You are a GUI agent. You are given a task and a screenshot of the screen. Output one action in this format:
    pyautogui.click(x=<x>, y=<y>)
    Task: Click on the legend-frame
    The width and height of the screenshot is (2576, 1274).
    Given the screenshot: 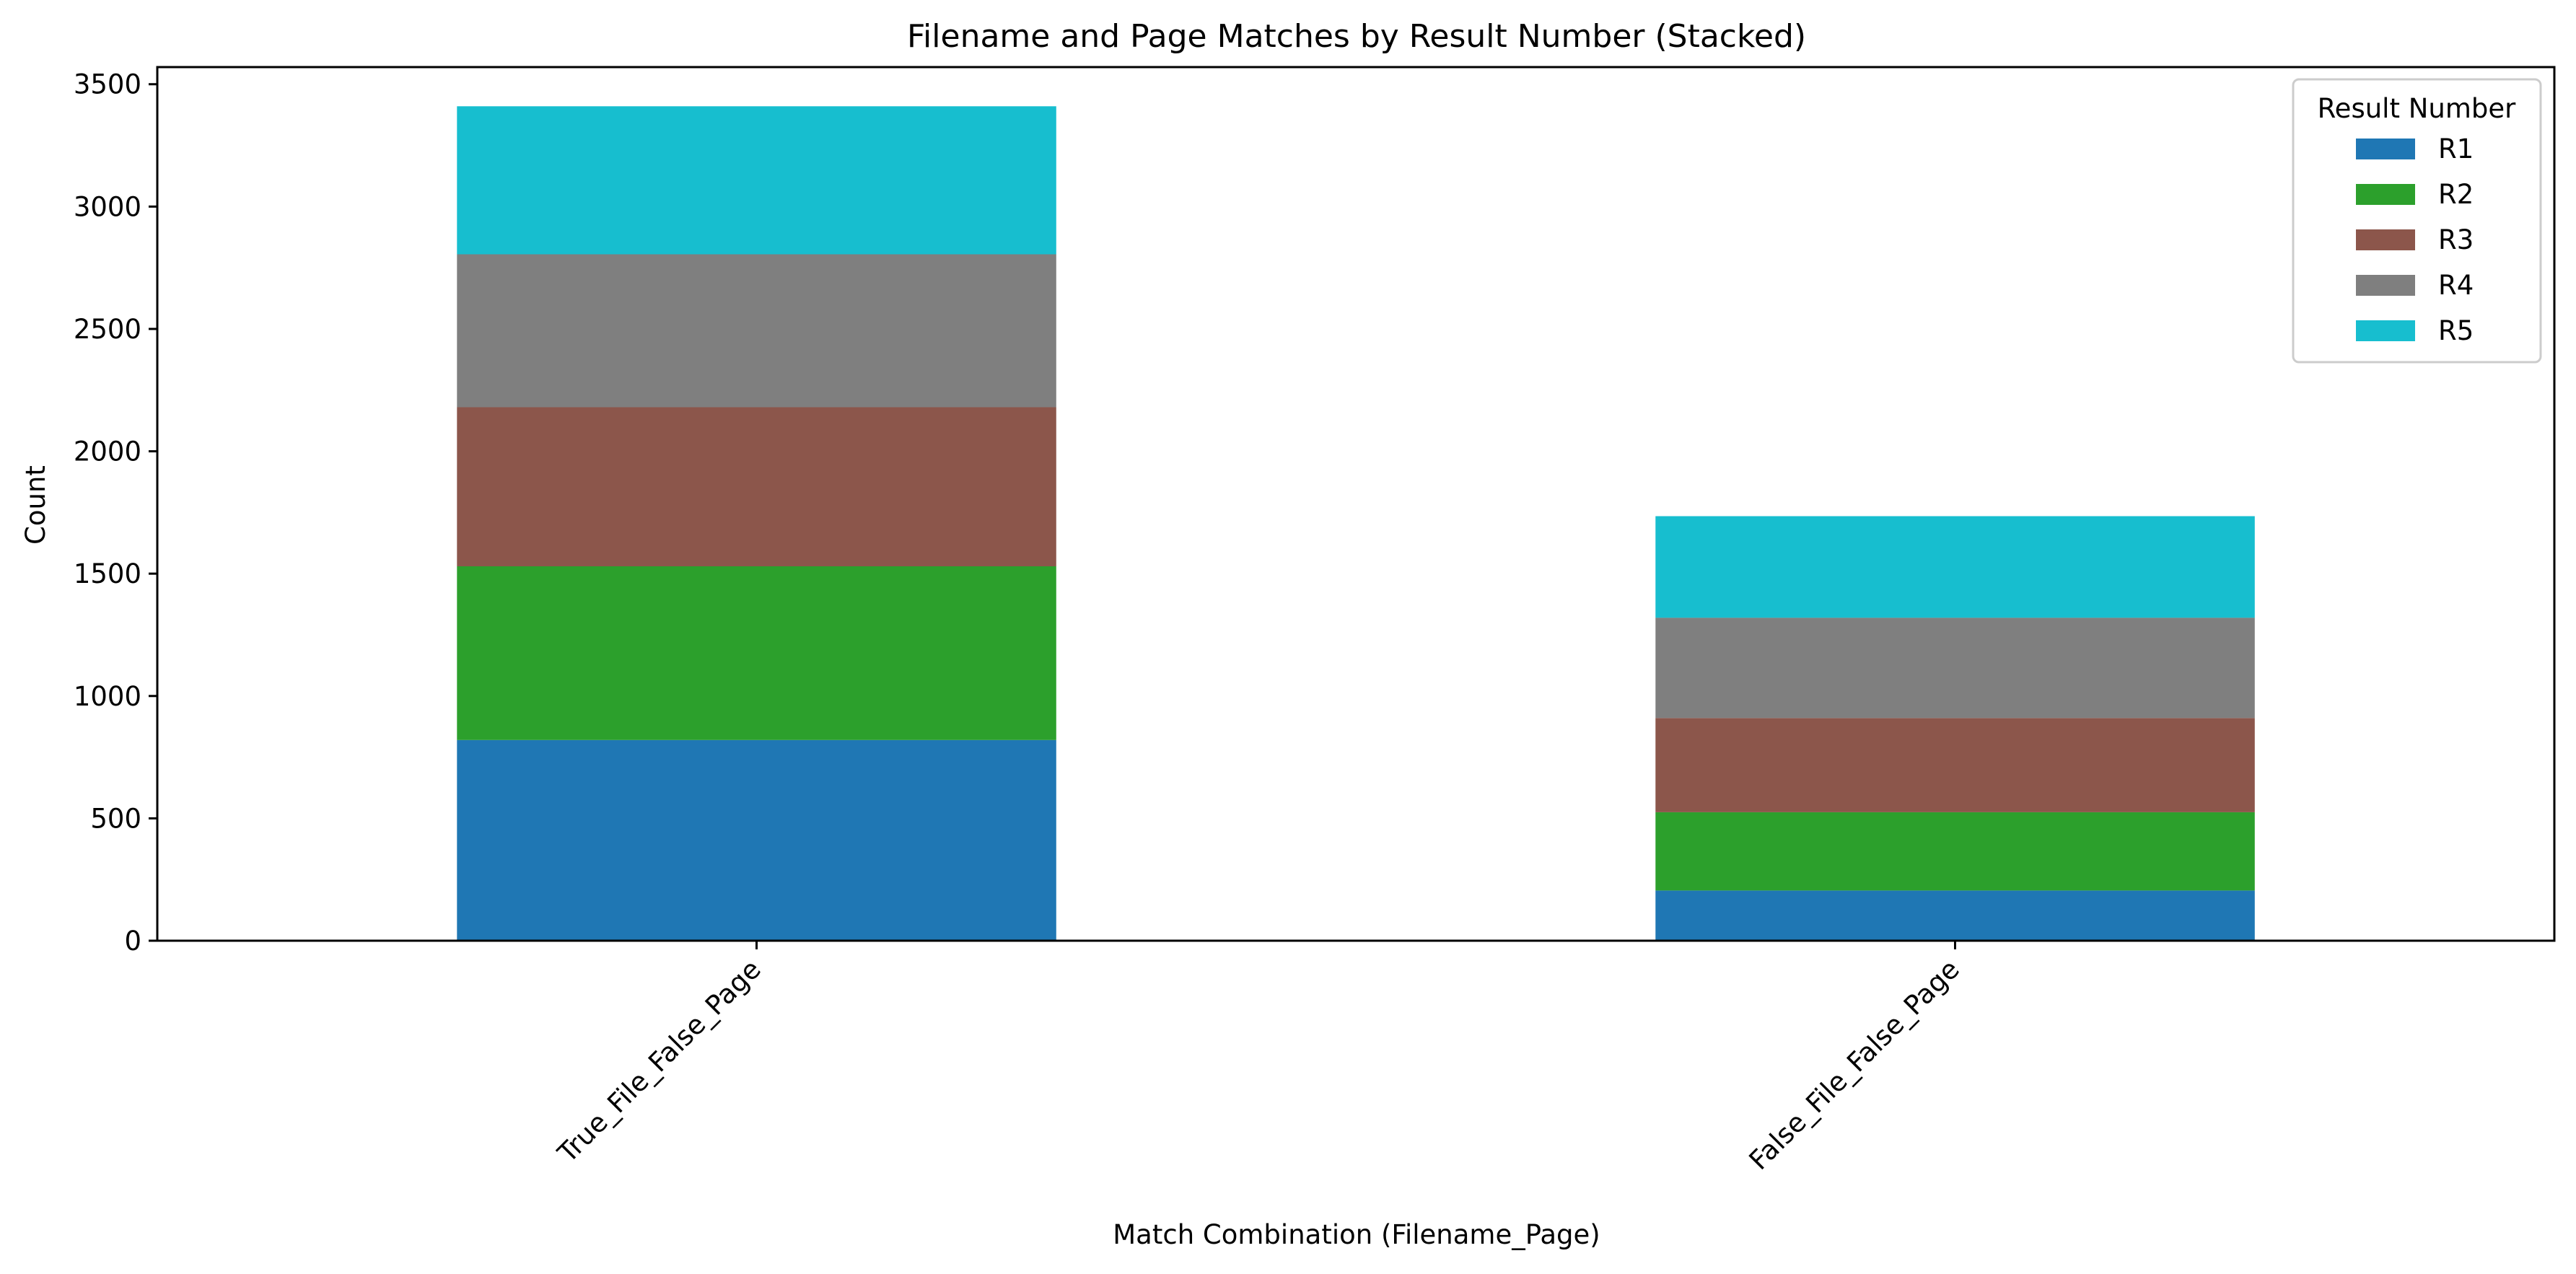 What is the action you would take?
    pyautogui.click(x=2417, y=221)
    